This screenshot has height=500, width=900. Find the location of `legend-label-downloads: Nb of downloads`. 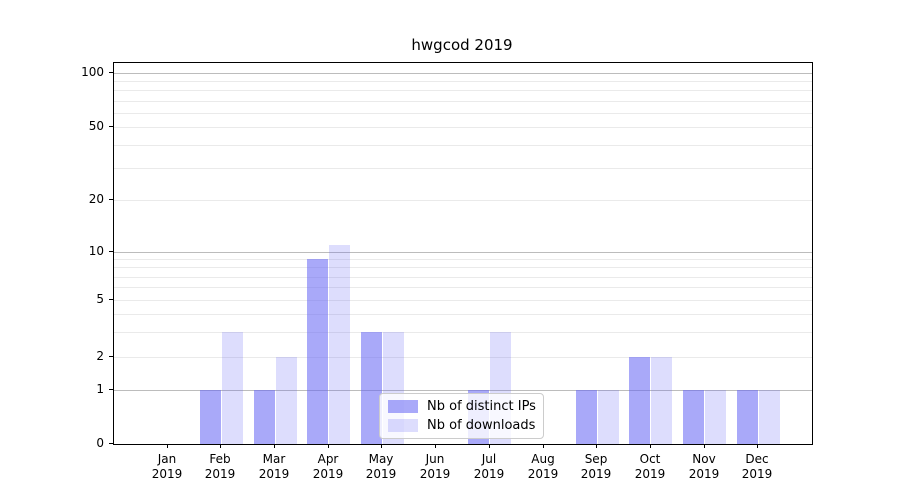

legend-label-downloads: Nb of downloads is located at coordinates (481, 425).